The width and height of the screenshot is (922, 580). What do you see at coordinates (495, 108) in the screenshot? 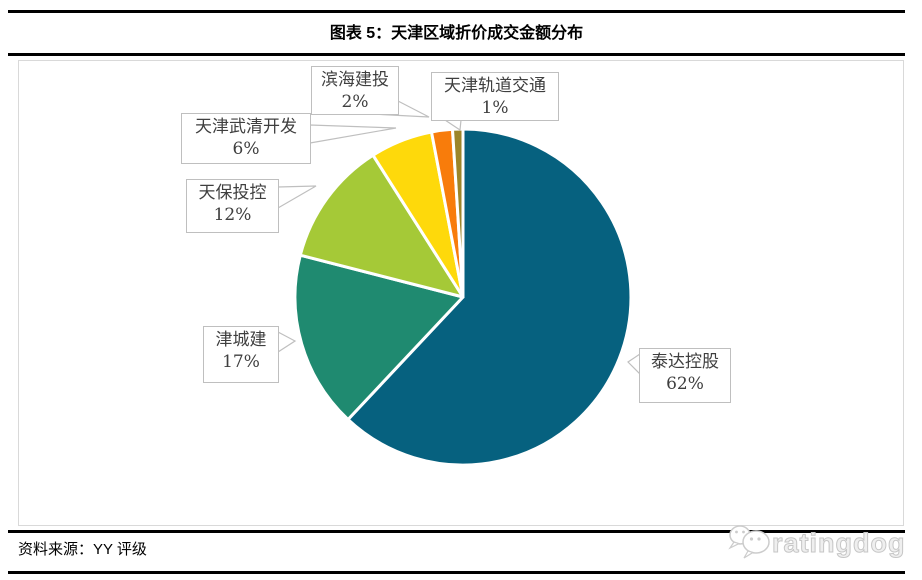
I see `pie-label-pct: 1%` at bounding box center [495, 108].